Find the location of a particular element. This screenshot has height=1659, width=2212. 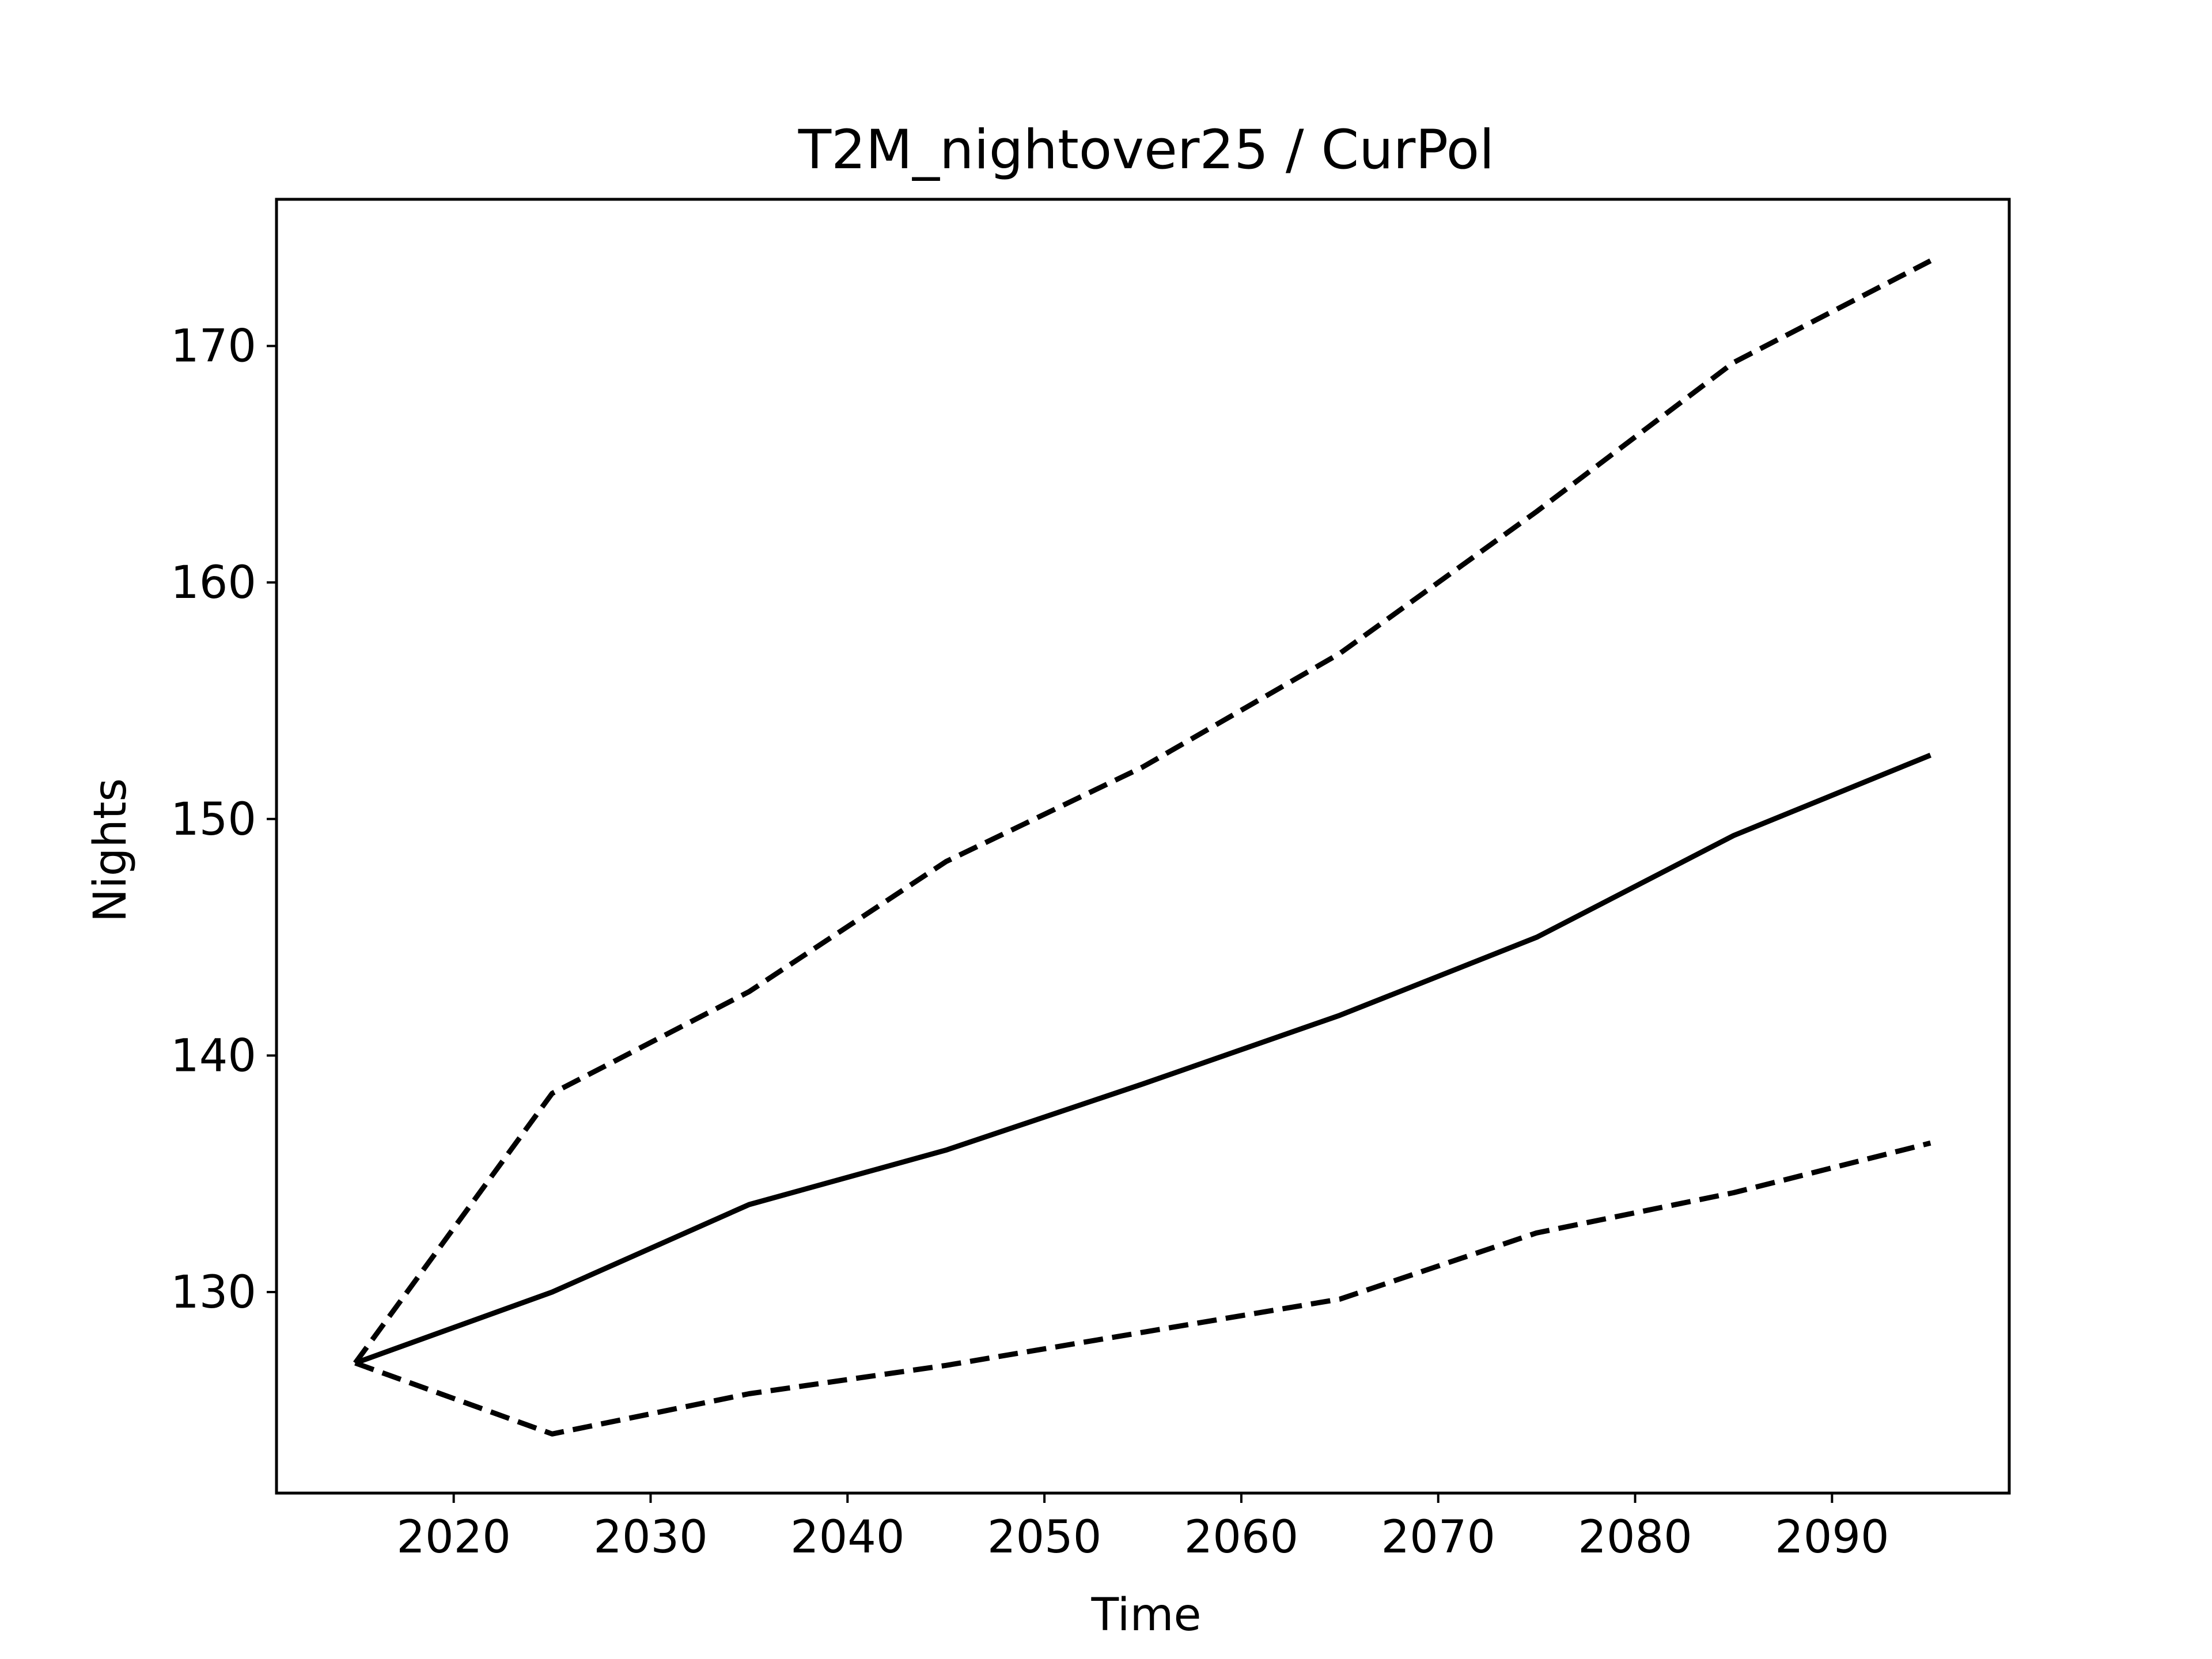

x-tick-label: 2070 is located at coordinates (1438, 1537).